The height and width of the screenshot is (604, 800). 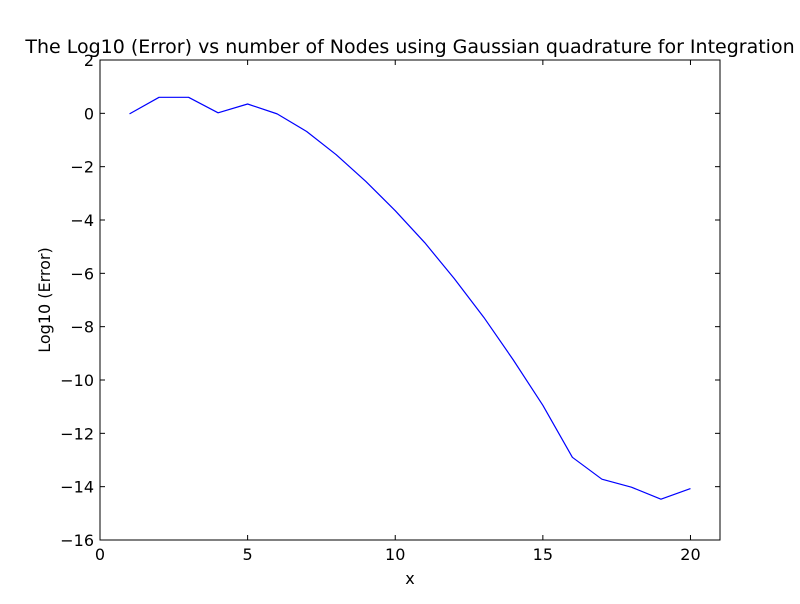 What do you see at coordinates (77, 540) in the screenshot?
I see `y-tick-label: −16` at bounding box center [77, 540].